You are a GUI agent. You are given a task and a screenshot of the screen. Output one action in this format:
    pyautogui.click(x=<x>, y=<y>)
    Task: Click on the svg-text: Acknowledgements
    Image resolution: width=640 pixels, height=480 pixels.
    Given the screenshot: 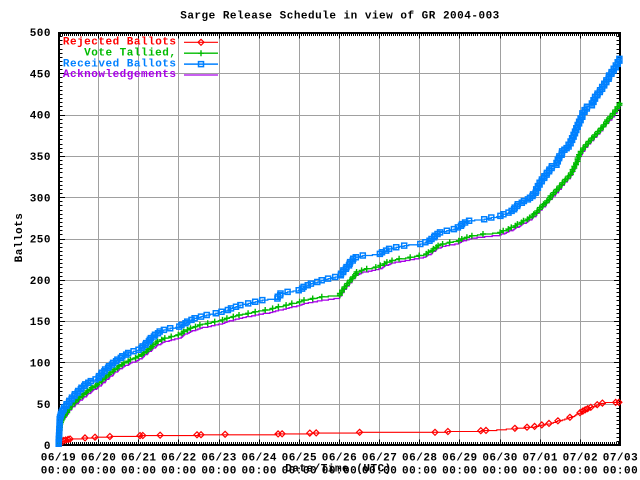 What is the action you would take?
    pyautogui.click(x=120, y=75)
    